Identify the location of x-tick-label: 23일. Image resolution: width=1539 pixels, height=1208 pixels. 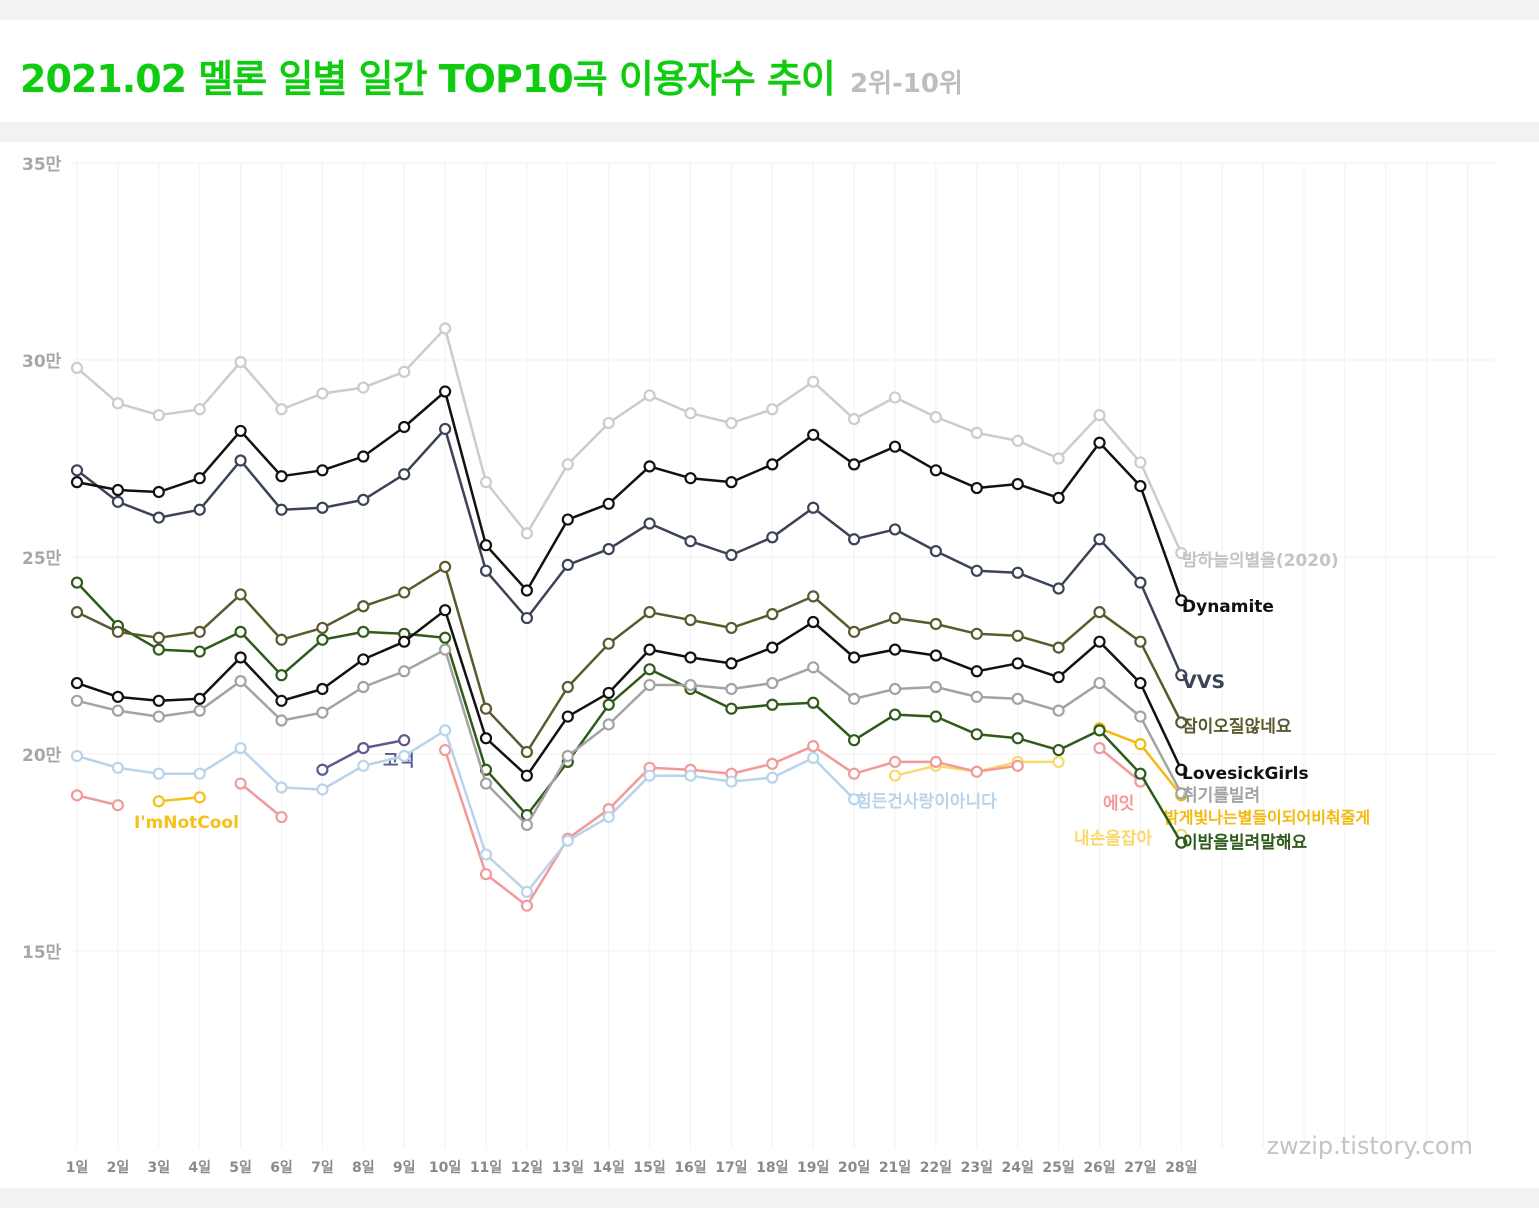
(977, 1168).